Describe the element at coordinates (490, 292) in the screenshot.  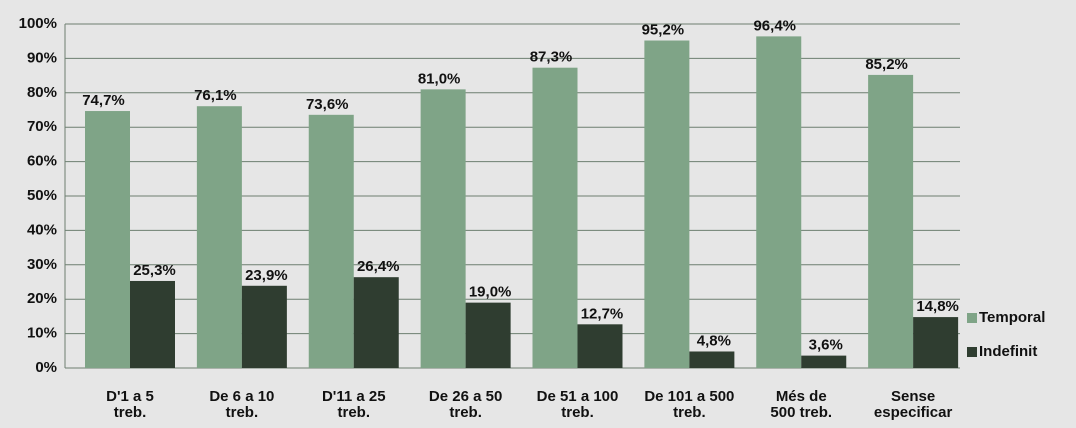
I see `value-label: 19,0%` at that location.